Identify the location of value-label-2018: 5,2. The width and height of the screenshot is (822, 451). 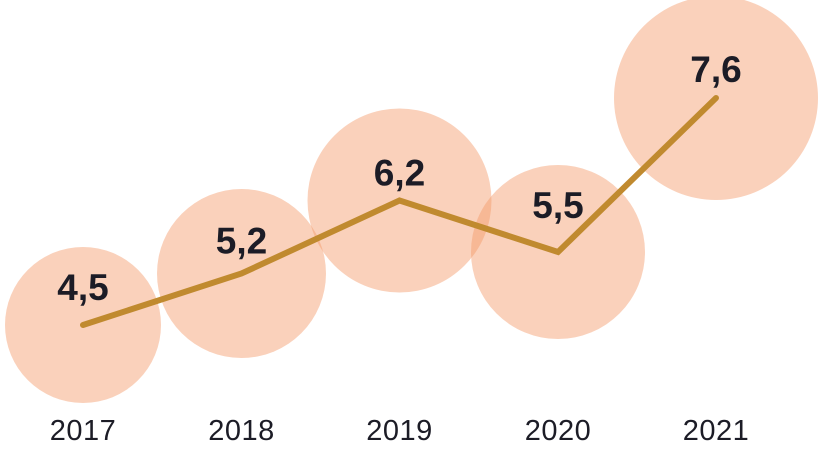
(241, 241).